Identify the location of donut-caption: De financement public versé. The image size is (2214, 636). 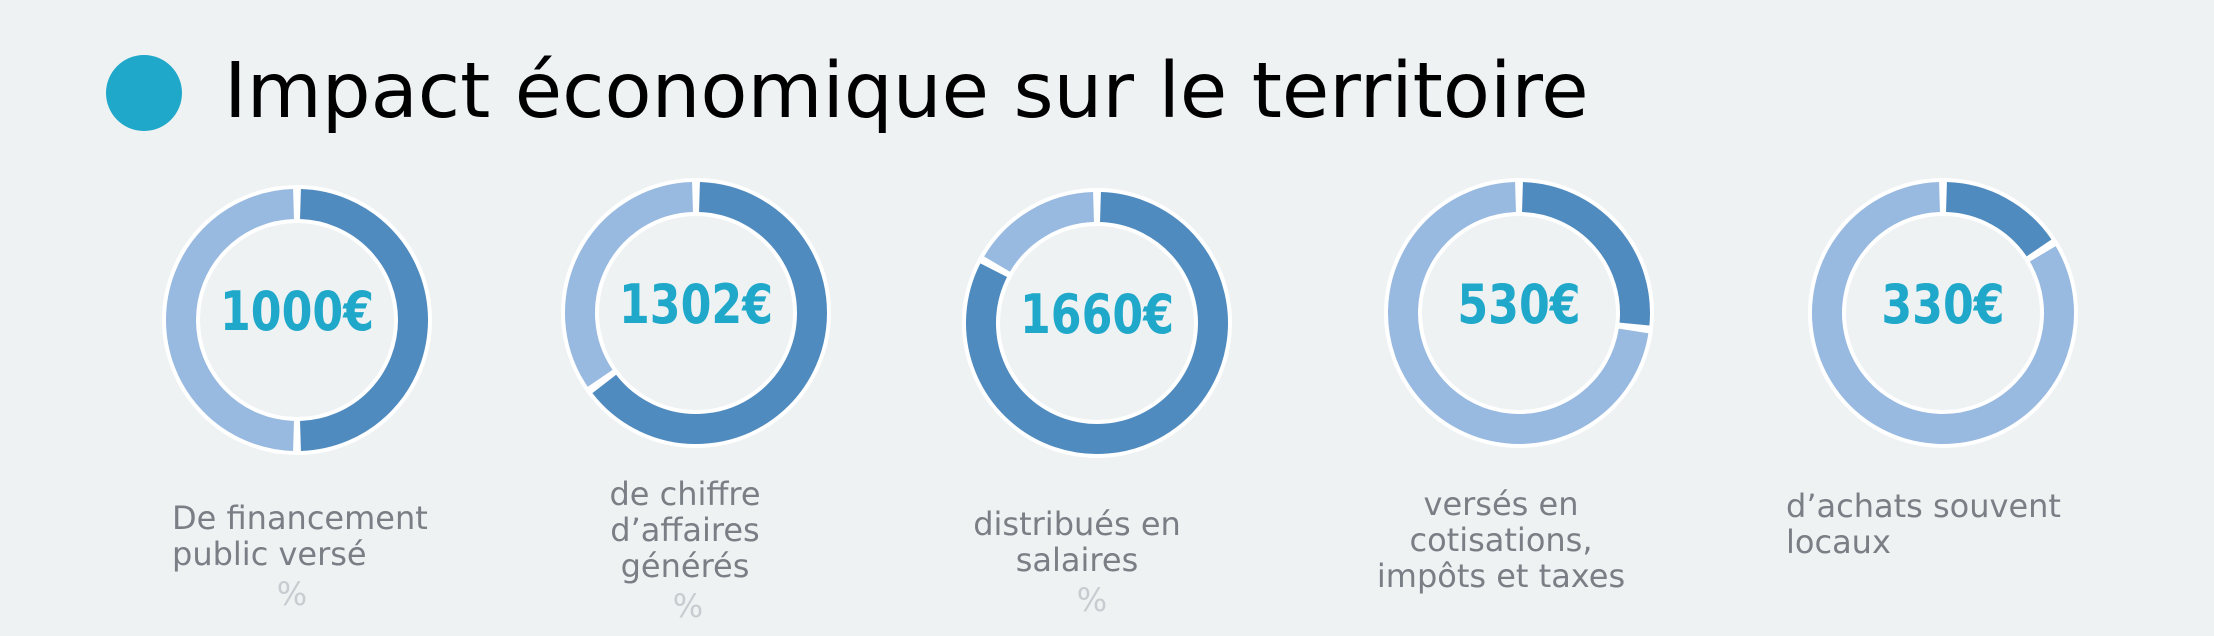
(300, 536).